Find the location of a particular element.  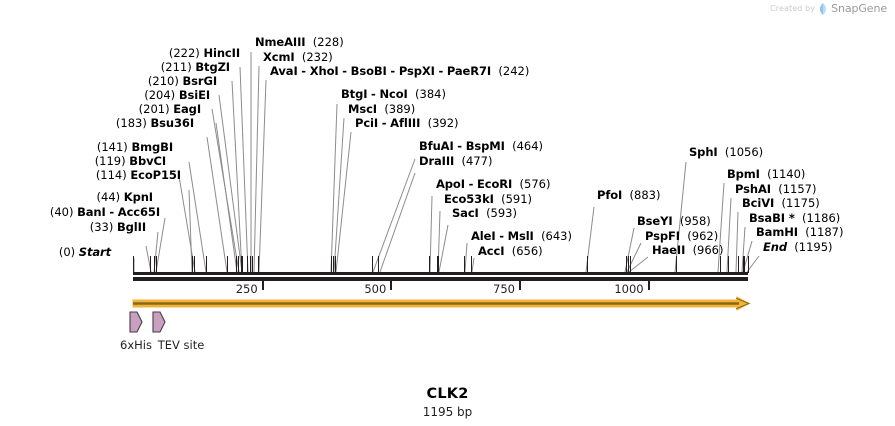

site-tick-nmeaiii is located at coordinates (250, 264).